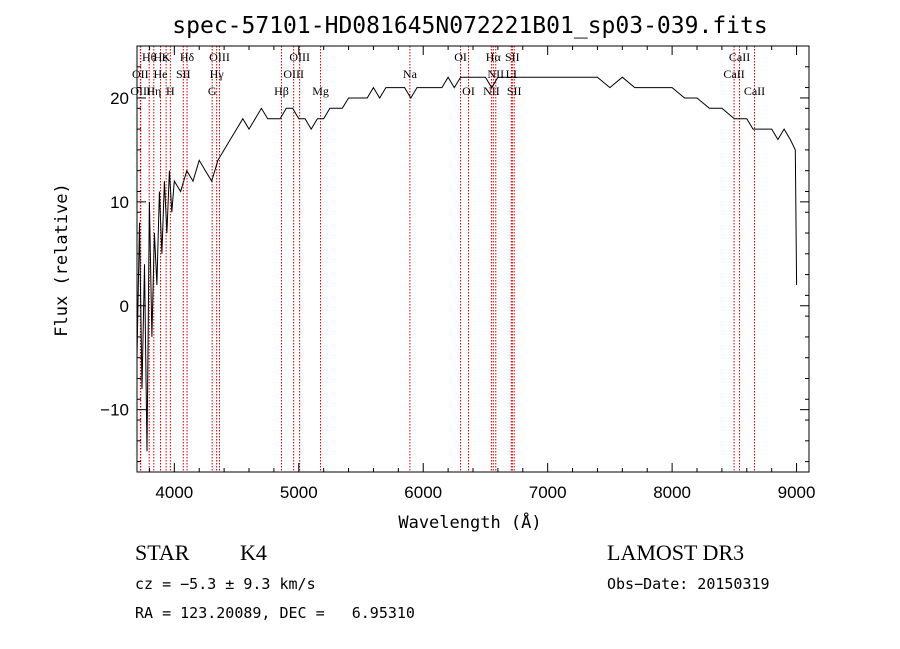 The width and height of the screenshot is (900, 649). Describe the element at coordinates (320, 91) in the screenshot. I see `spectral-line-label: Mg` at that location.